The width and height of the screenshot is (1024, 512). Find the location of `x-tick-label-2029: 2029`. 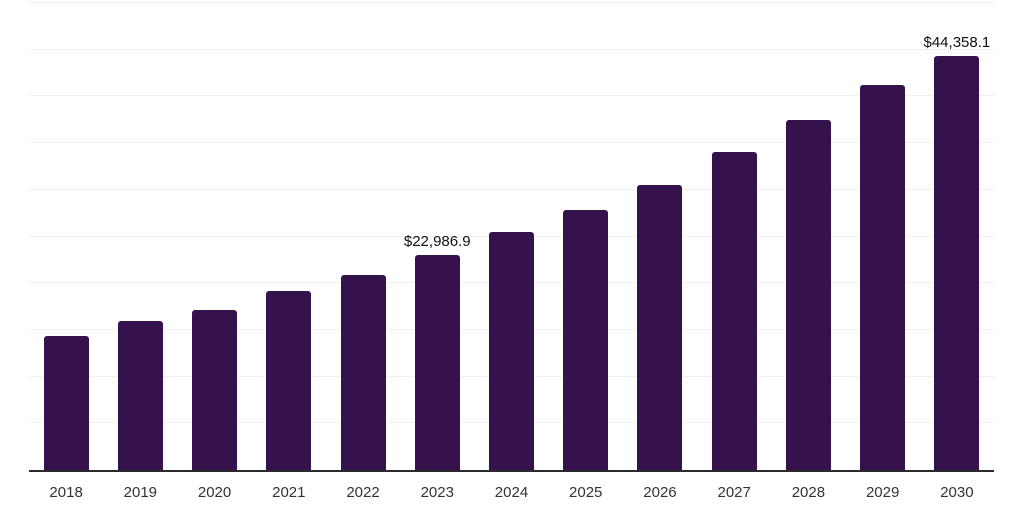

x-tick-label-2029: 2029 is located at coordinates (882, 492).